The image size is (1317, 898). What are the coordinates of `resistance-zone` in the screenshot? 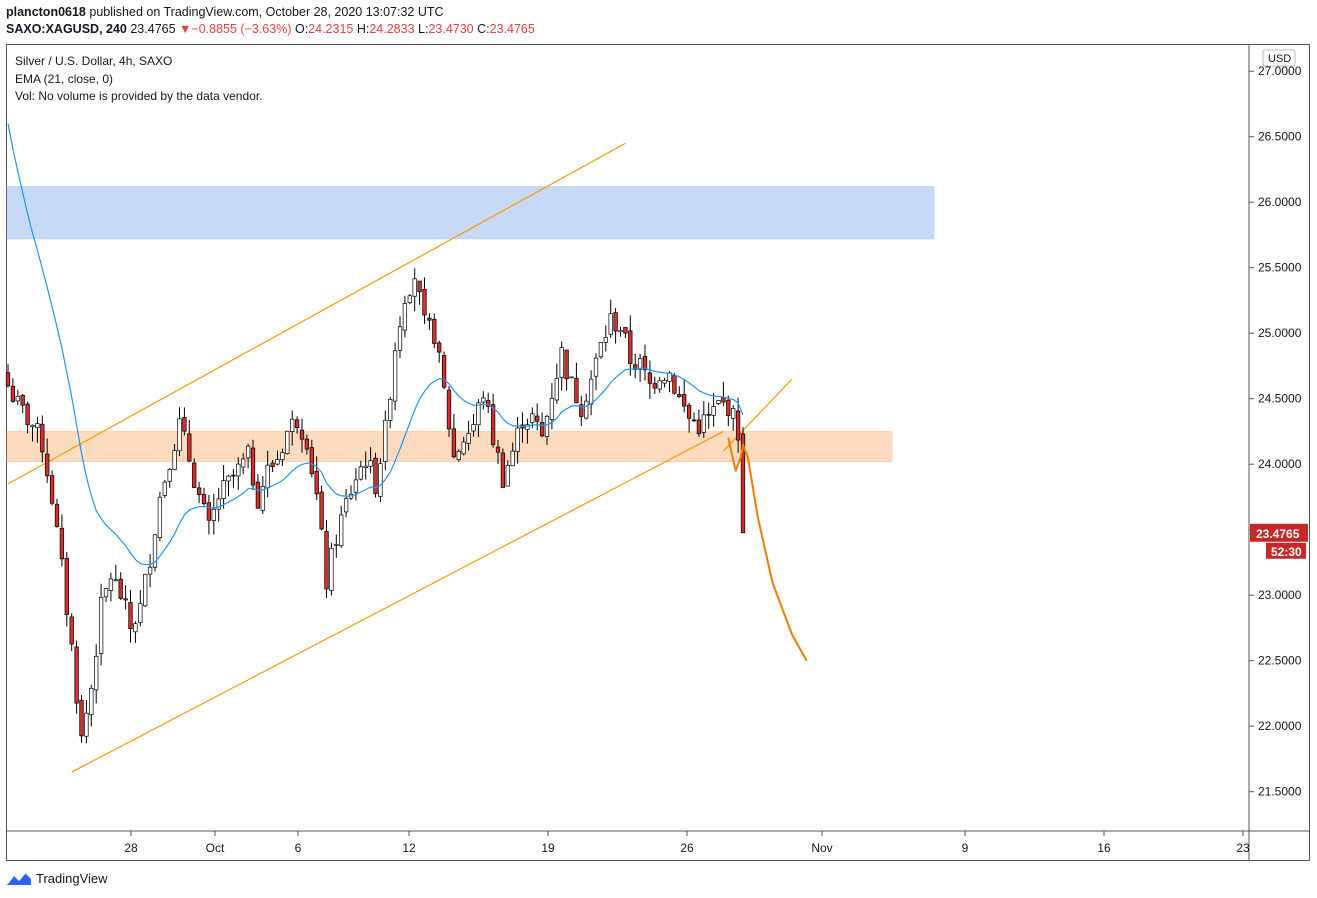 It's located at (470, 213).